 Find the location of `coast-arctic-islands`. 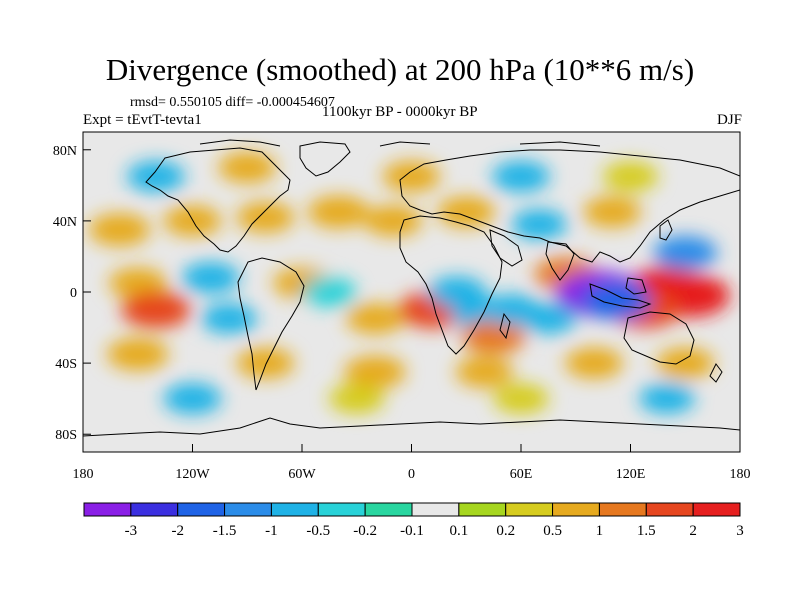

coast-arctic-islands is located at coordinates (400, 143).